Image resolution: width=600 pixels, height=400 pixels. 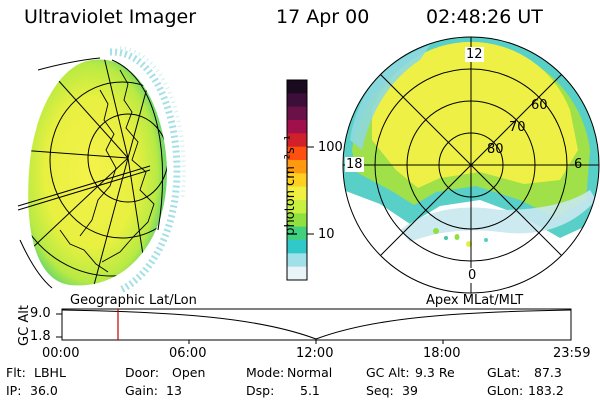 I want to click on polar-label-right: 6, so click(x=578, y=164).